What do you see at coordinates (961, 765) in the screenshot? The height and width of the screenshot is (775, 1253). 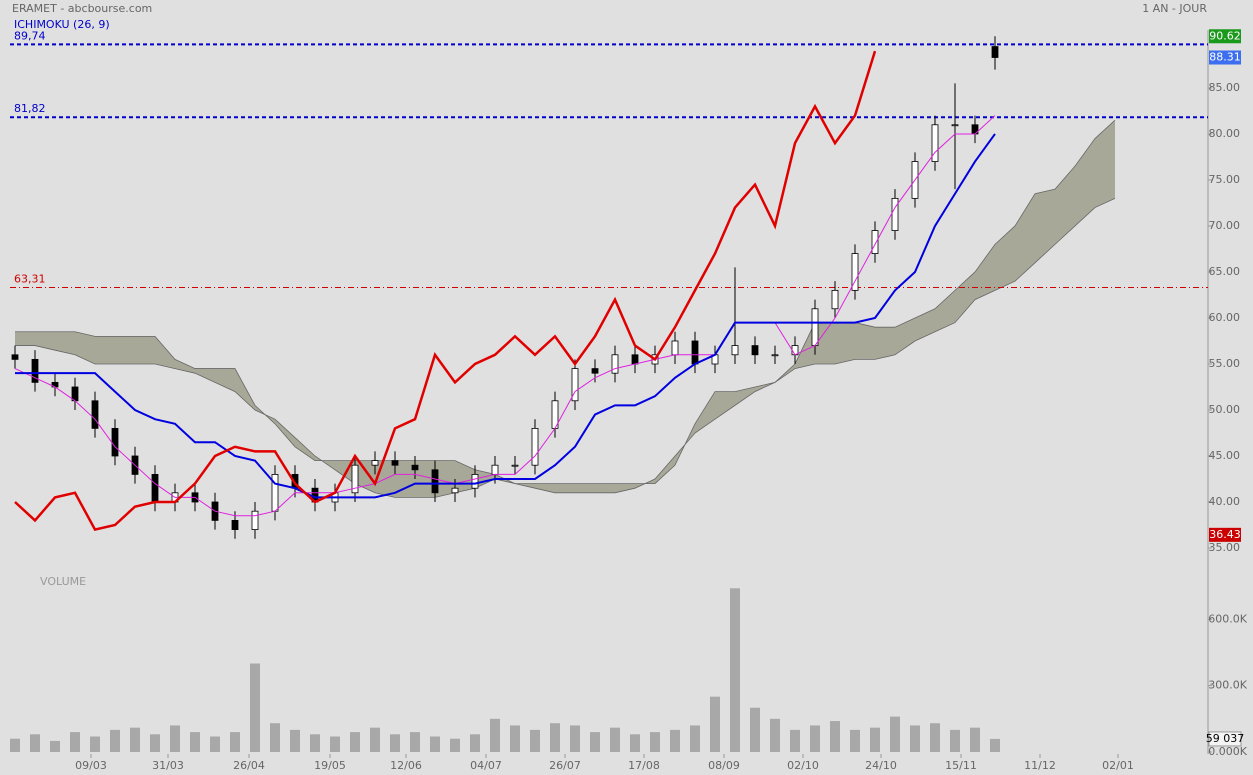 I see `x-tick-label: 15/11` at bounding box center [961, 765].